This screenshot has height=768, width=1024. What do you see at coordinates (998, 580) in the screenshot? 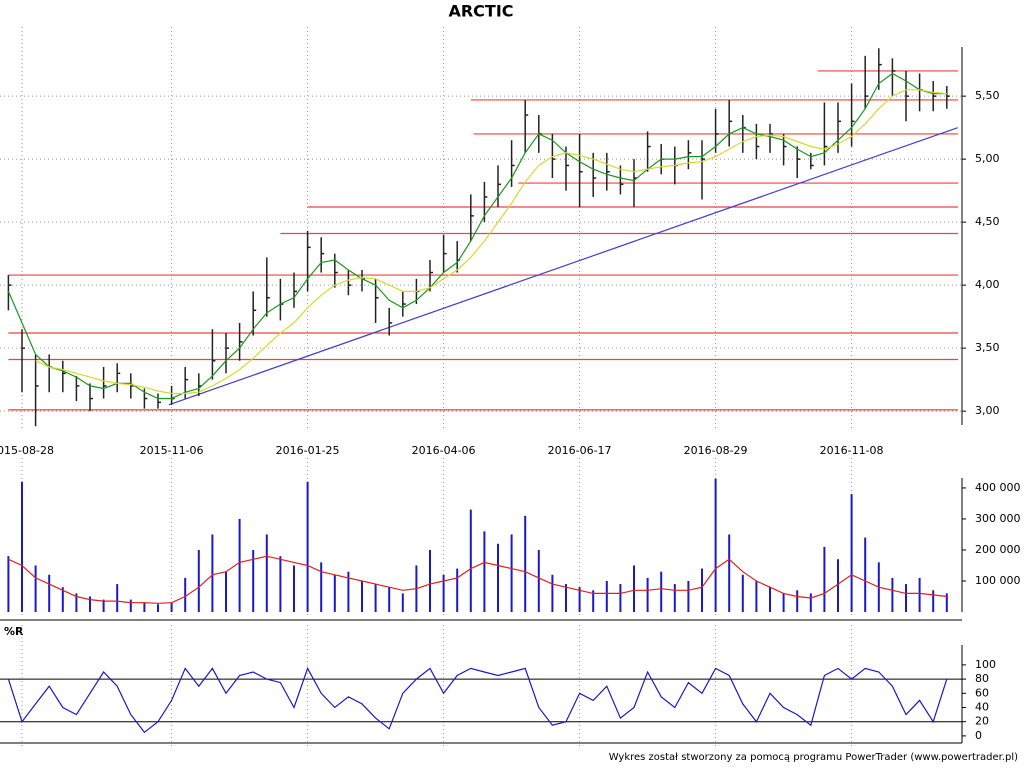
I see `y-tick-label: 100 000` at bounding box center [998, 580].